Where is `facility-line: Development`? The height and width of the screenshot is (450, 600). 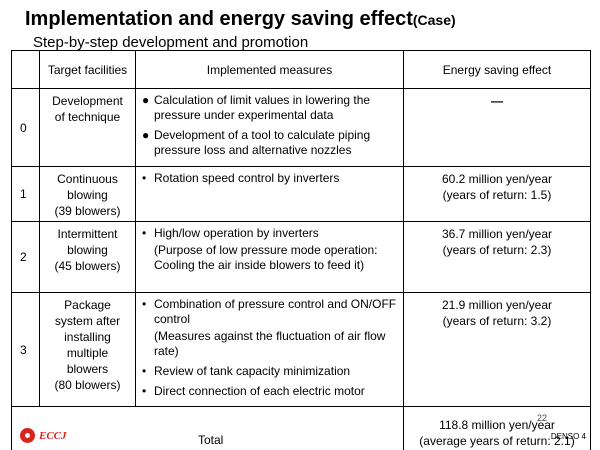 facility-line: Development is located at coordinates (87, 101).